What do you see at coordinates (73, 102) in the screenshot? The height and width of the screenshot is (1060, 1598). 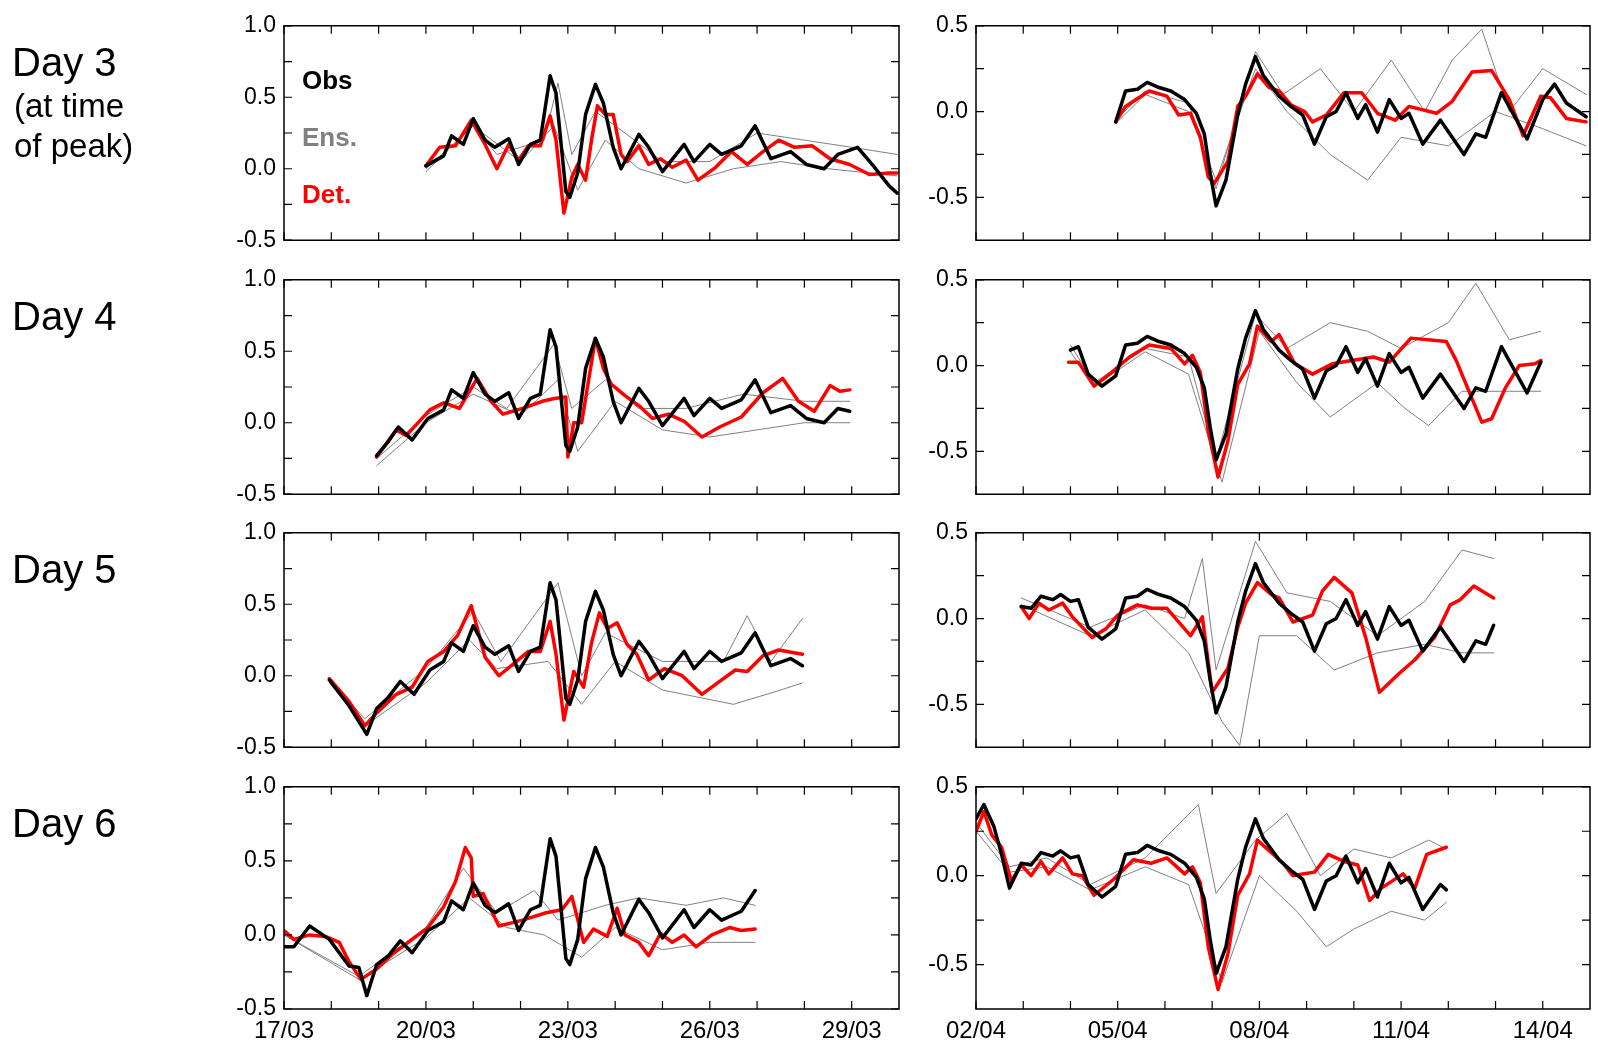 I see `text: Day 3 (at time of peak)` at bounding box center [73, 102].